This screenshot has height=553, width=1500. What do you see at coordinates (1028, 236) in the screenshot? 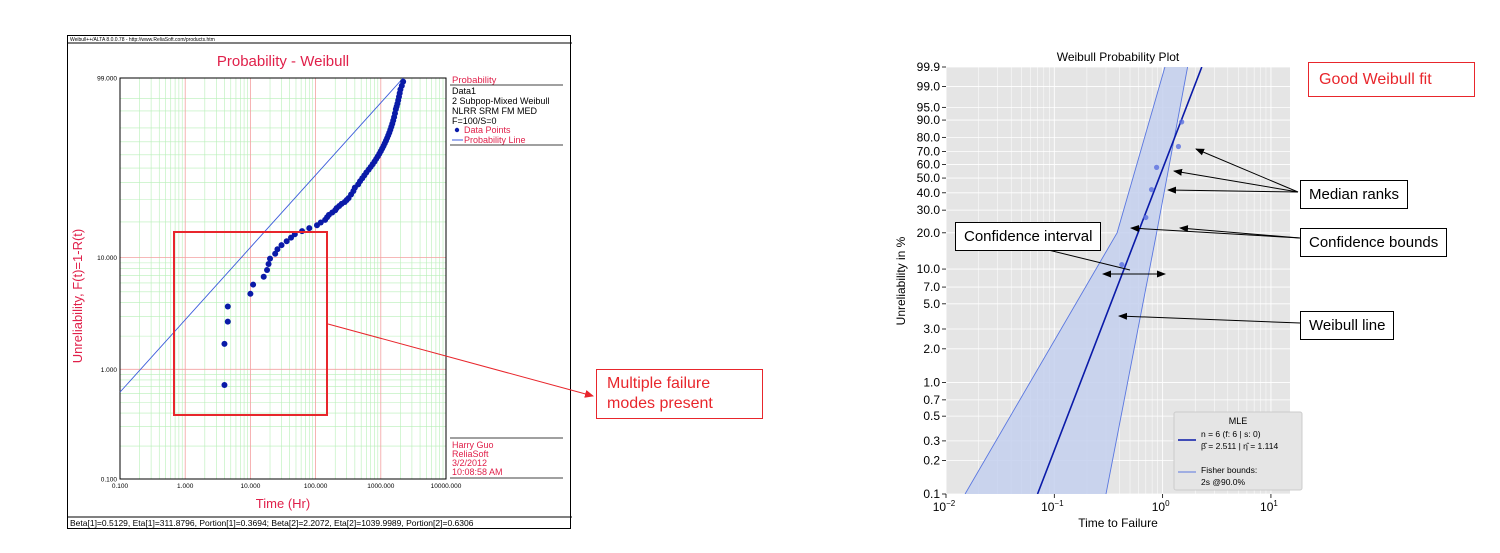
I see `confidence-interval-label: Confidence interval` at bounding box center [1028, 236].